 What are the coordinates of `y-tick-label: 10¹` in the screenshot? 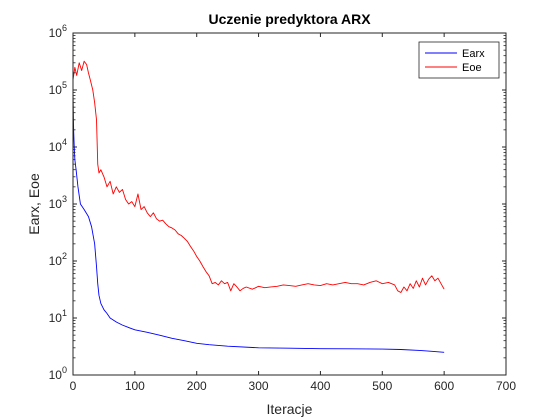 It's located at (58, 316).